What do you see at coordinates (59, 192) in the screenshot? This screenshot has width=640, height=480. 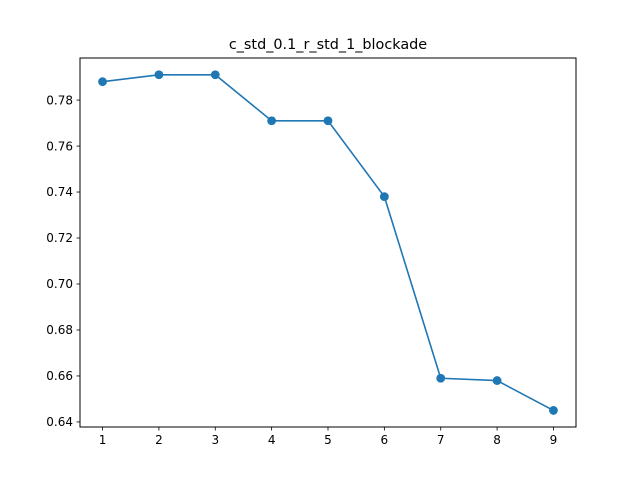 I see `y-tick-label: 0.74` at bounding box center [59, 192].